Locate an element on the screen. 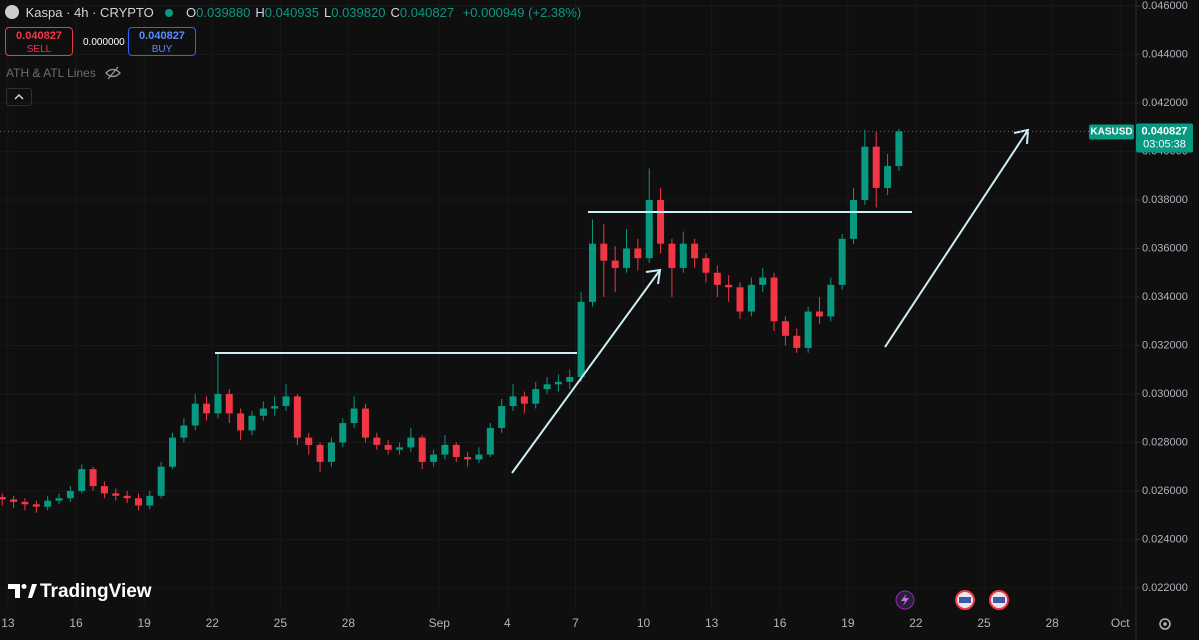  y-tick-label: 0.028000 is located at coordinates (1165, 442).